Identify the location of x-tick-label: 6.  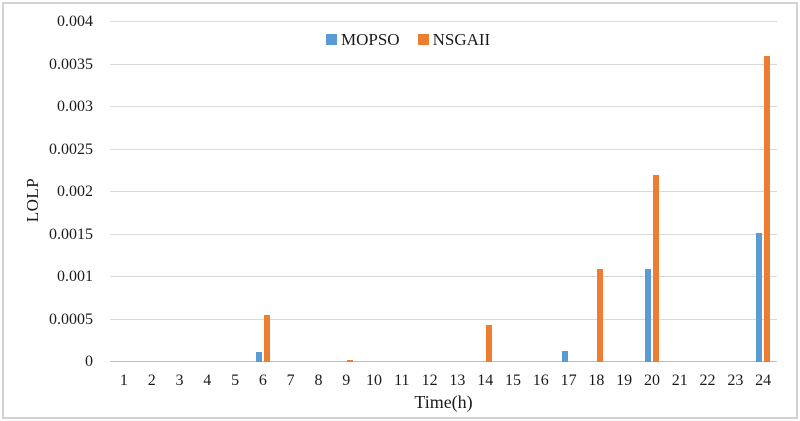
(262, 380).